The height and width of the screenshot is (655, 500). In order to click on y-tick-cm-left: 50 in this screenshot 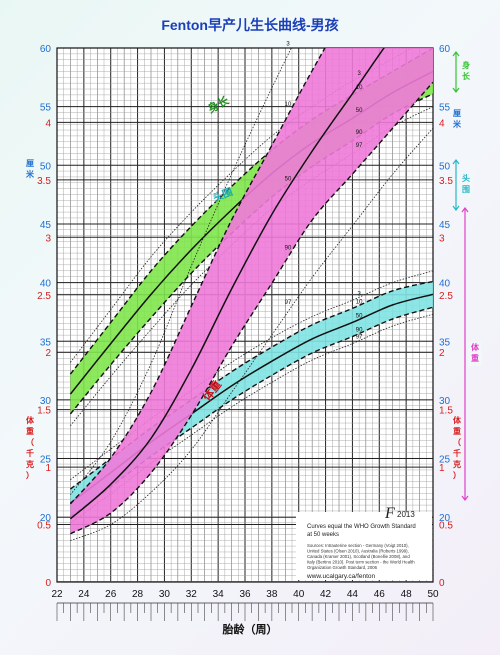, I will do `click(46, 166)`.